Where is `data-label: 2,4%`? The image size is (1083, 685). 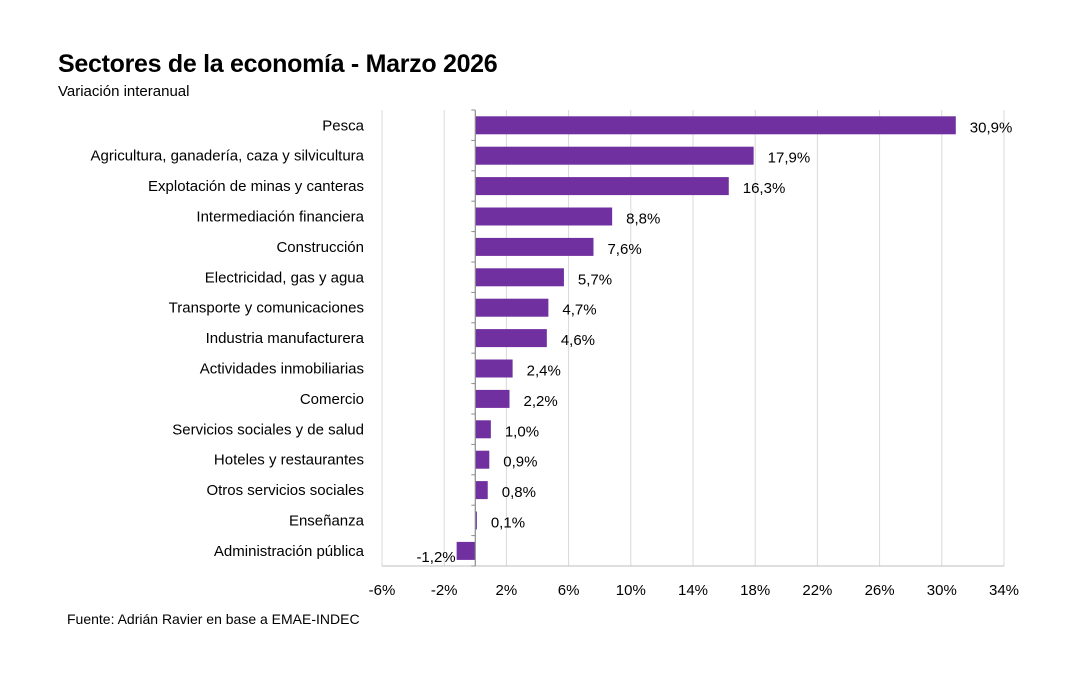
data-label: 2,4% is located at coordinates (544, 371).